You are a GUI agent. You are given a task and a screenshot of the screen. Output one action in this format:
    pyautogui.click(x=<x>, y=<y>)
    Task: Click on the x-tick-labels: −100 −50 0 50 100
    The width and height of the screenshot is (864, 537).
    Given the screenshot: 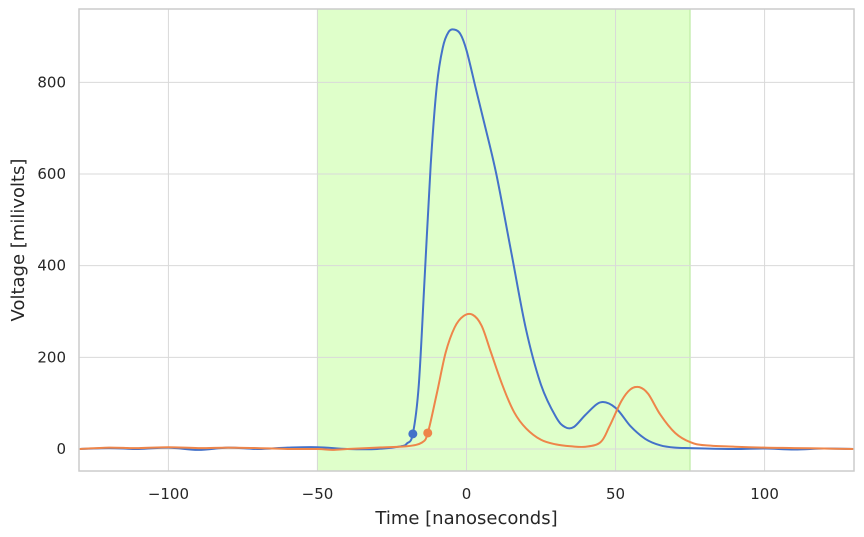 What is the action you would take?
    pyautogui.click(x=463, y=494)
    